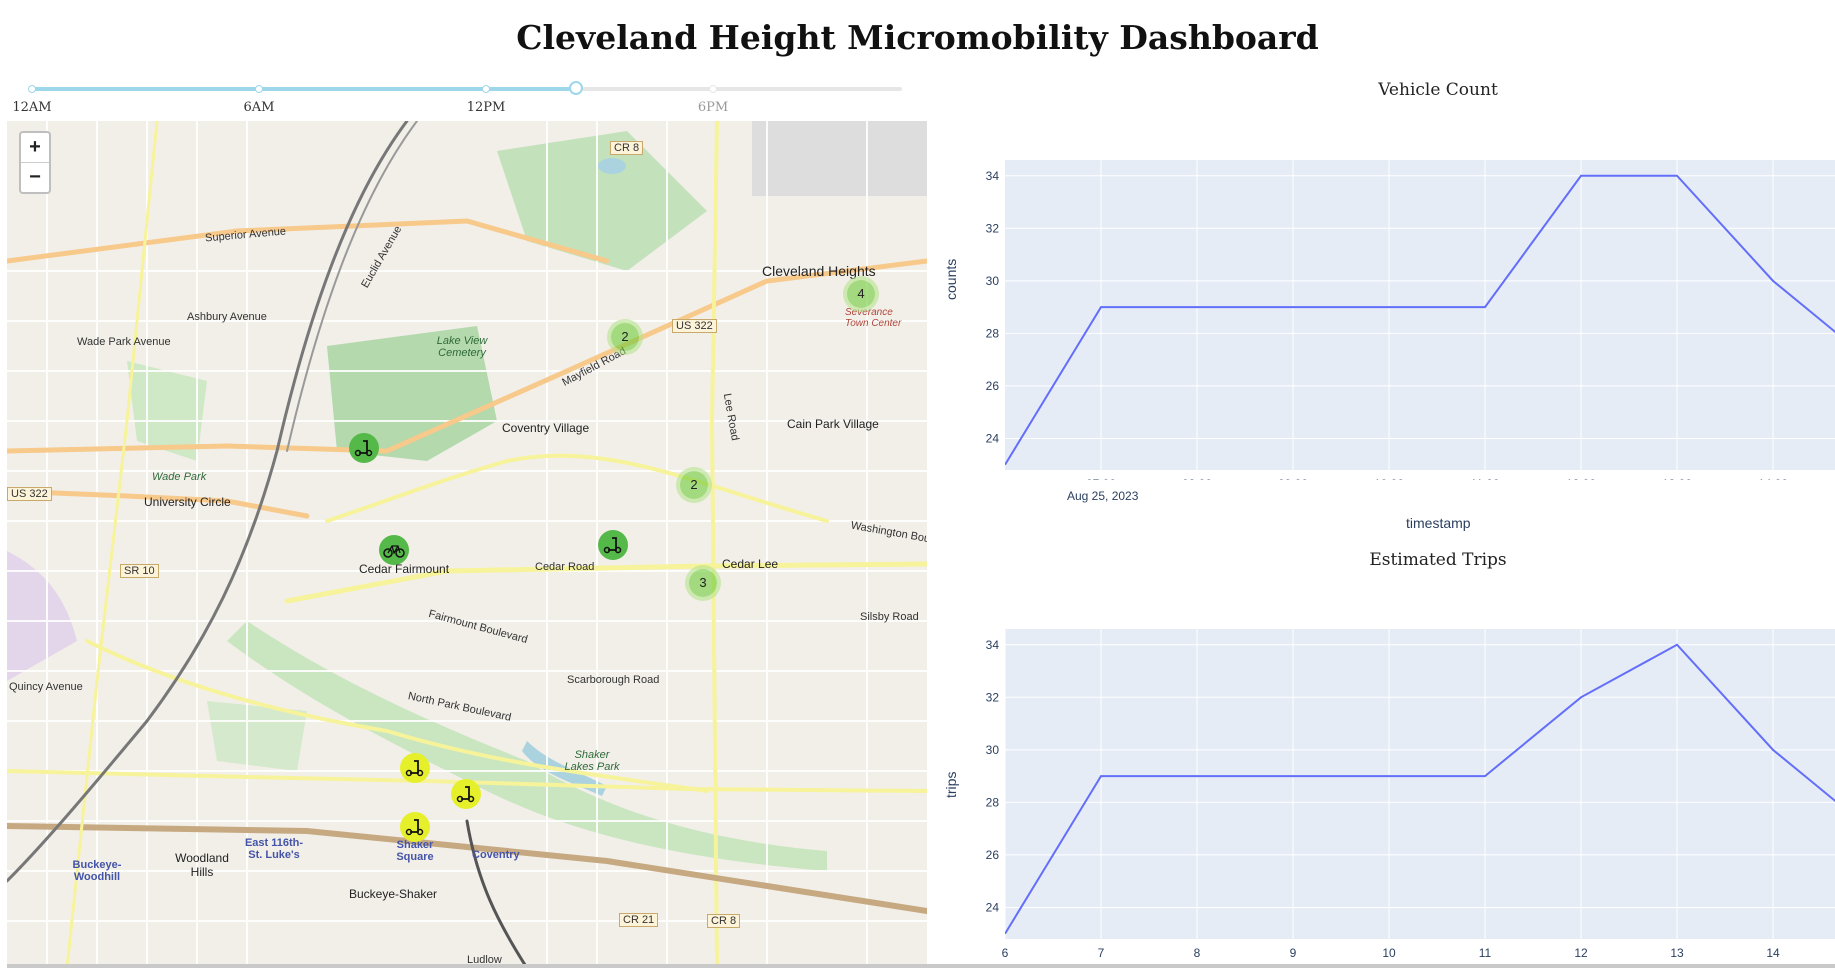  Describe the element at coordinates (993, 281) in the screenshot. I see `vehicle-count-y-tick-label: 30` at that location.